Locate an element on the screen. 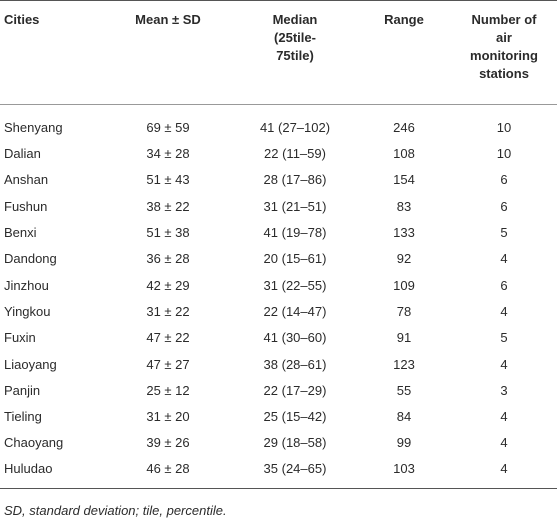 This screenshot has height=522, width=557. header-line: monitoring is located at coordinates (504, 55).